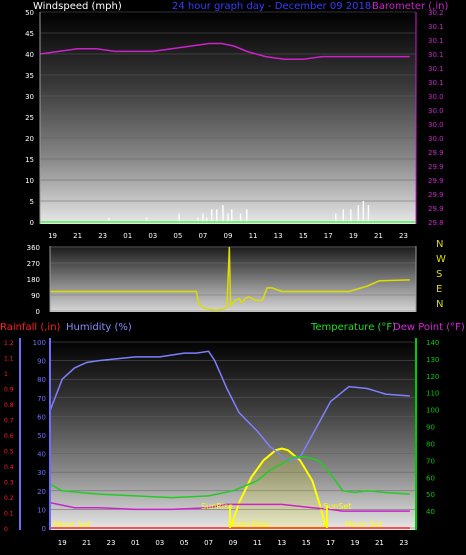 This screenshot has height=555, width=466. What do you see at coordinates (9, 467) in the screenshot?
I see `rain-tick-label: 0.4` at bounding box center [9, 467].